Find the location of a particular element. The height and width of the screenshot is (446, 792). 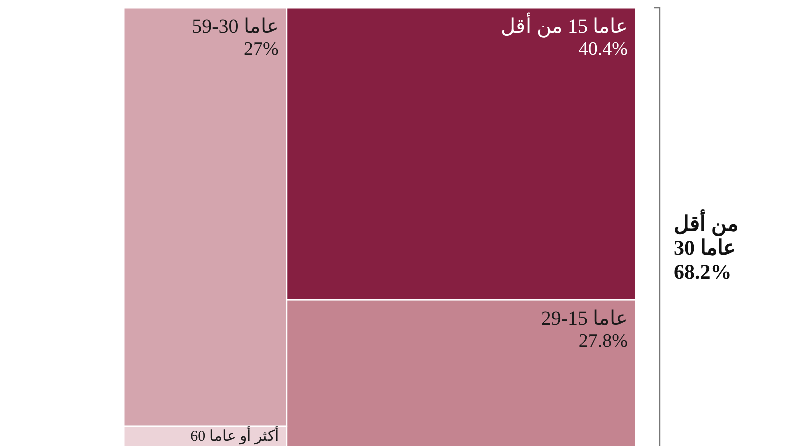

data-label: 40.4% is located at coordinates (603, 50).